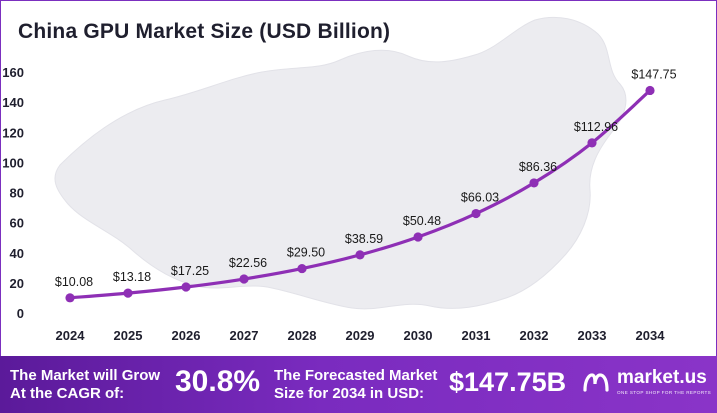  I want to click on y-tick-label: 80, so click(17, 193).